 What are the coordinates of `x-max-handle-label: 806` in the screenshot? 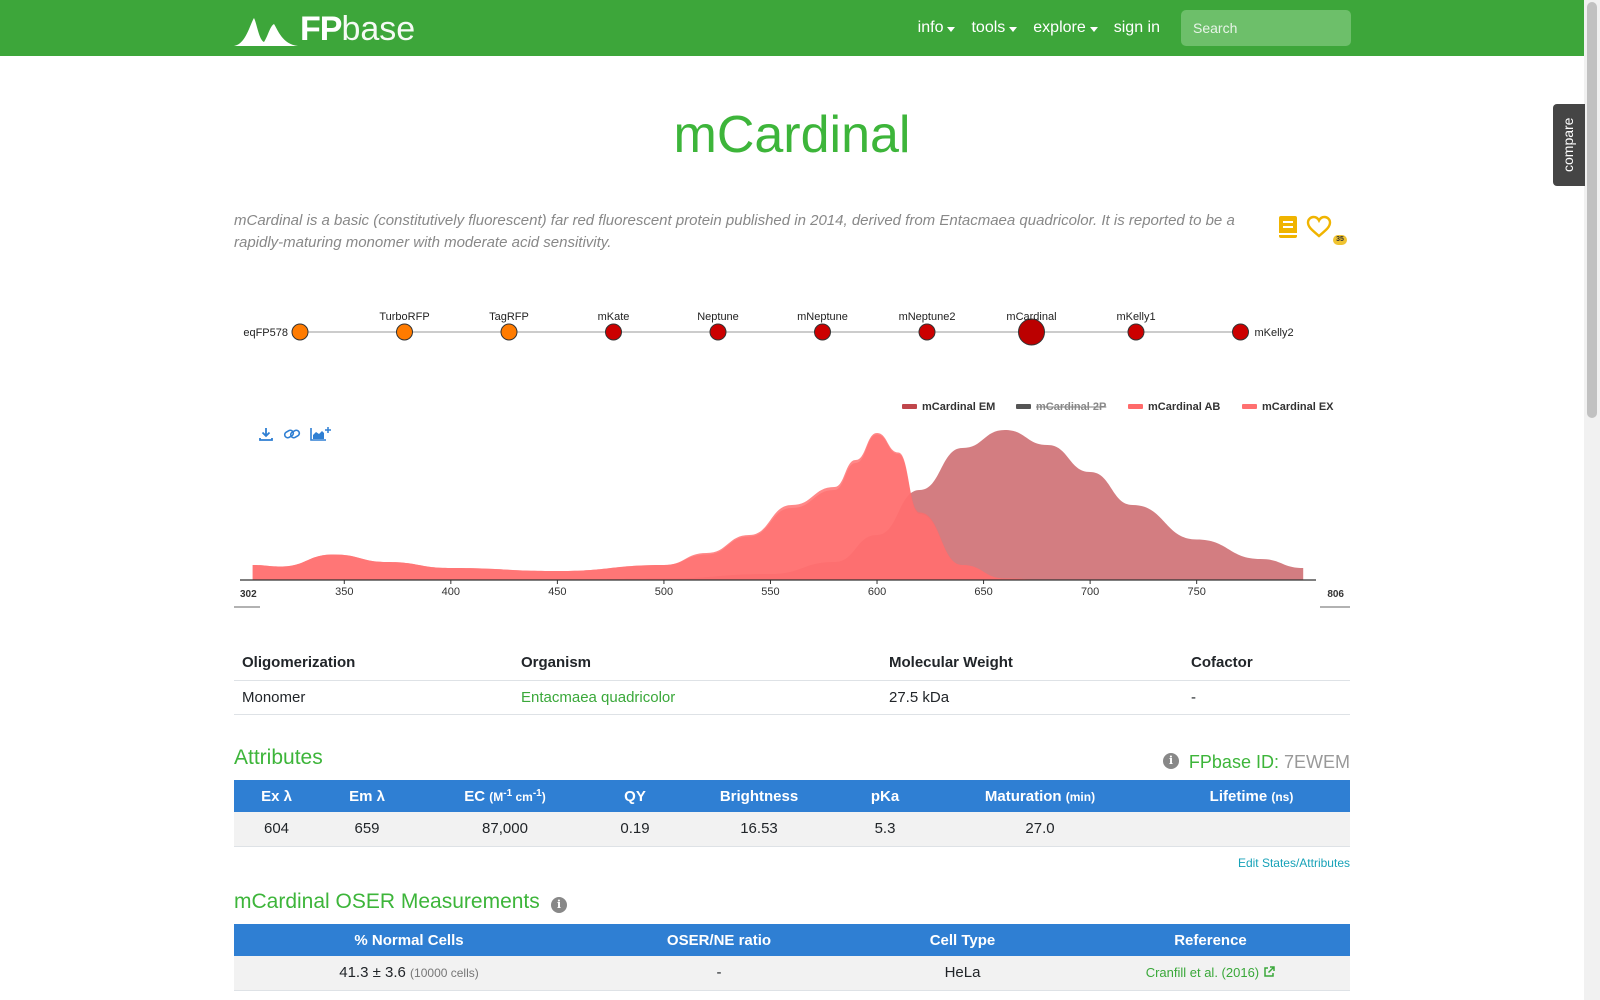 It's located at (1335, 594).